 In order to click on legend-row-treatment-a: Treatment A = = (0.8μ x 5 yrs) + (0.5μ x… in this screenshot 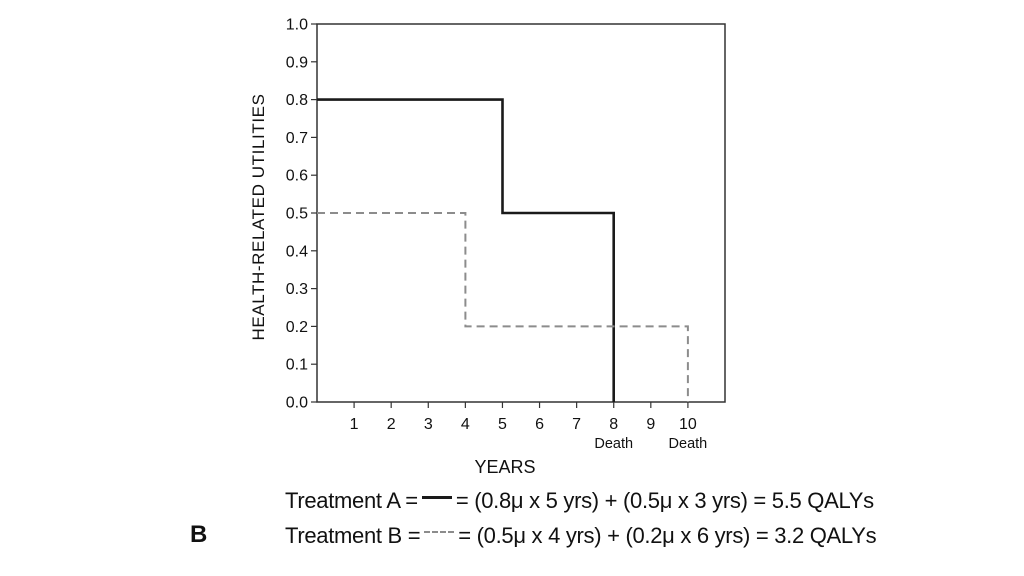, I will do `click(579, 501)`.